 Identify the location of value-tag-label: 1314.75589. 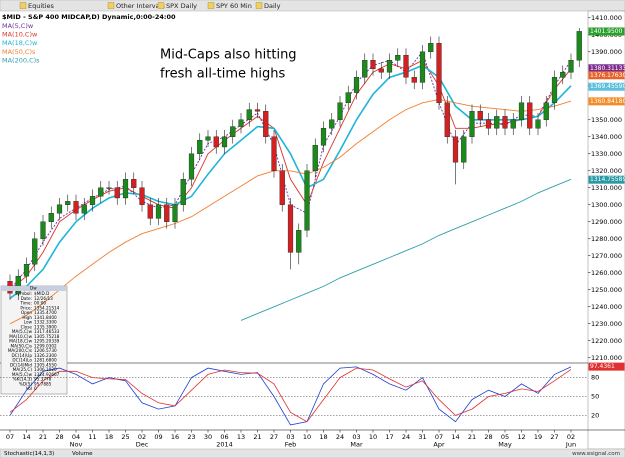
(607, 179).